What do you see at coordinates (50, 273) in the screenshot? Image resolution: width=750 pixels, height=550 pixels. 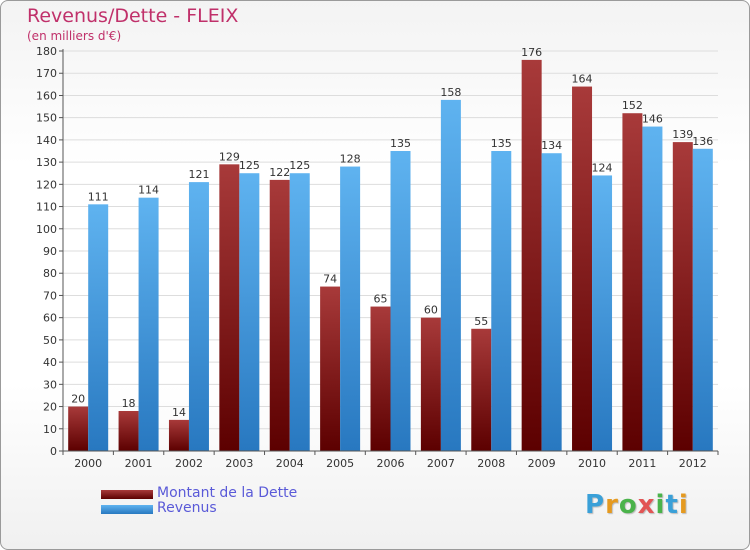 I see `y-tick-label: 80` at bounding box center [50, 273].